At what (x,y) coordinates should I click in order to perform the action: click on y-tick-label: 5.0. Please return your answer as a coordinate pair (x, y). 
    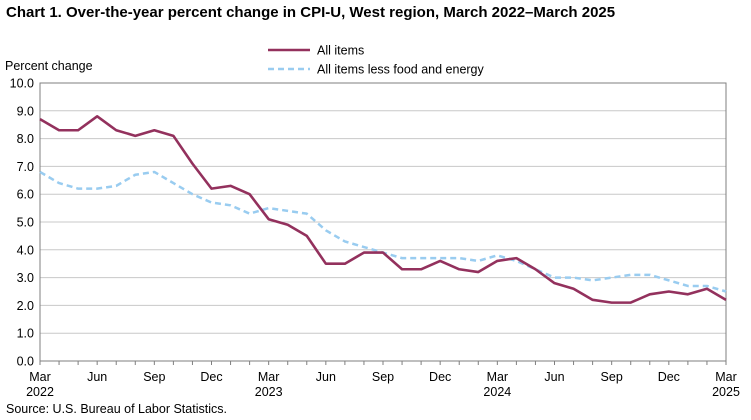
    Looking at the image, I should click on (25, 223).